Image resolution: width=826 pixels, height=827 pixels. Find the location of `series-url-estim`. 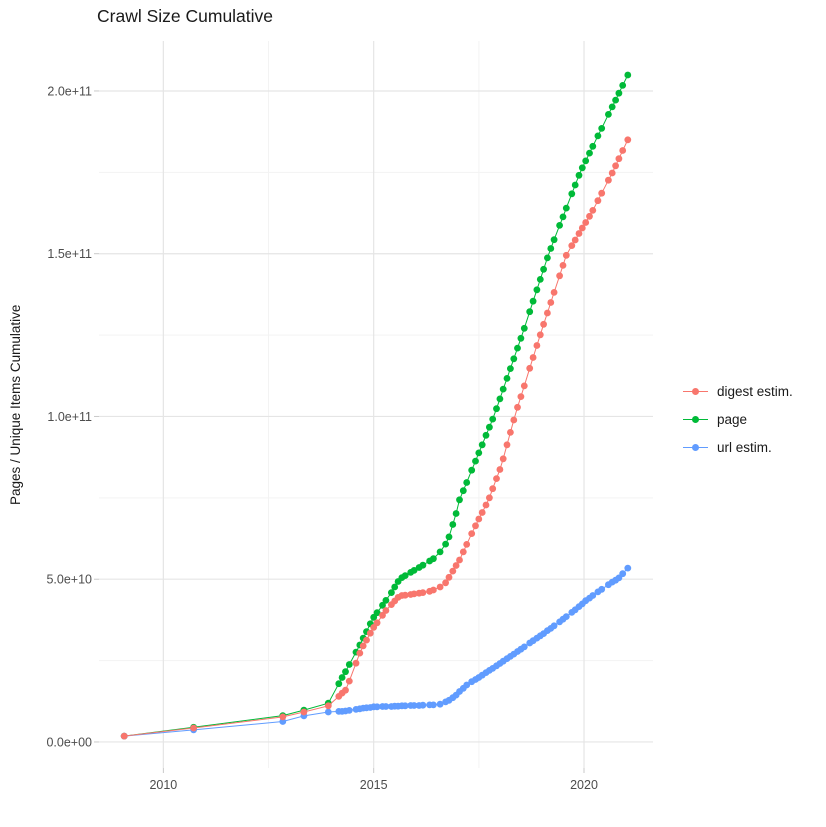

series-url-estim is located at coordinates (376, 652).